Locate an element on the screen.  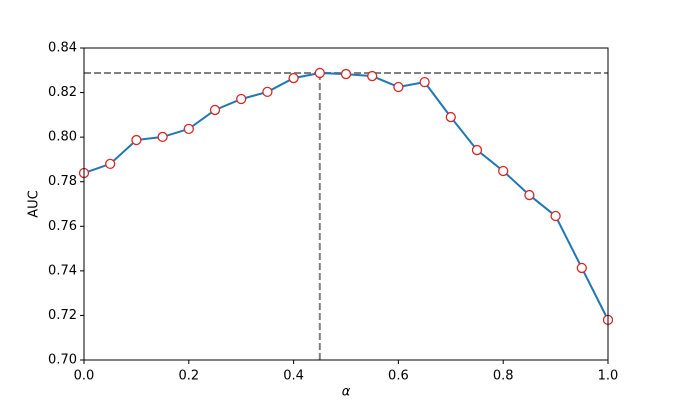
x-tick-label: 1.0 is located at coordinates (608, 376).